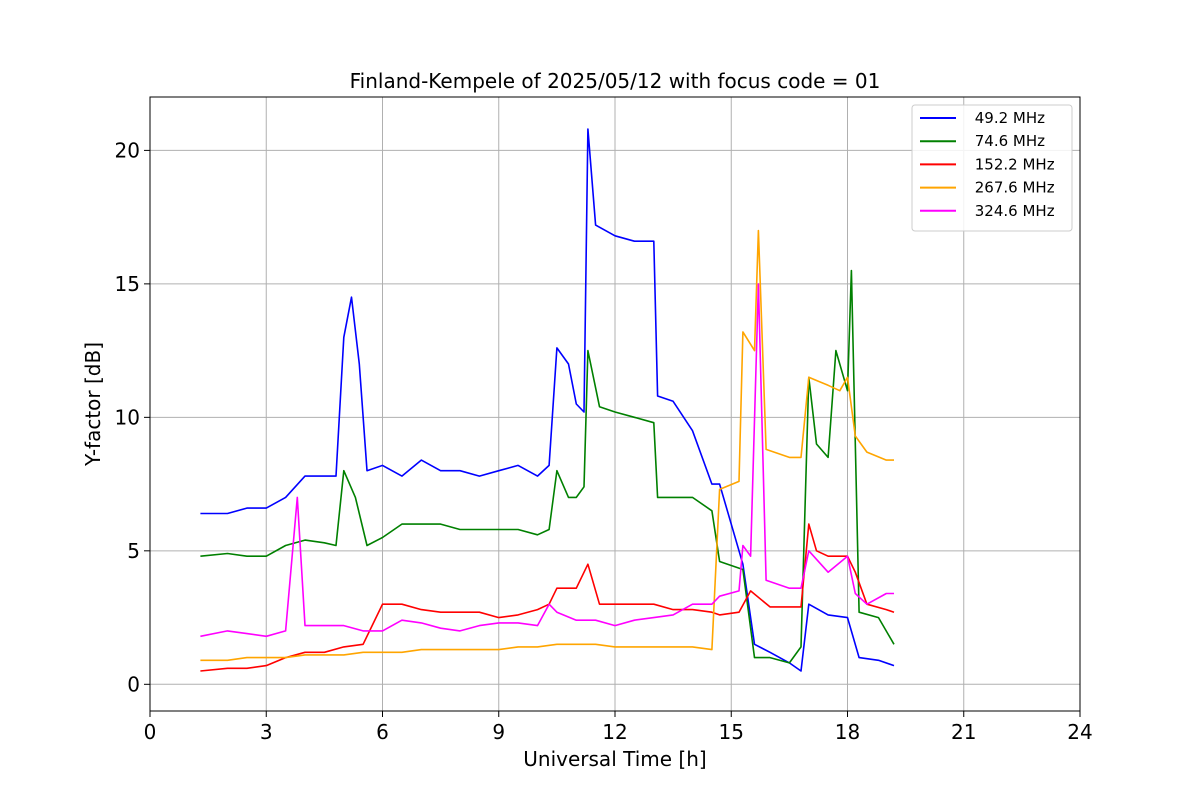  Describe the element at coordinates (266, 732) in the screenshot. I see `x-tick-label: 3` at that location.